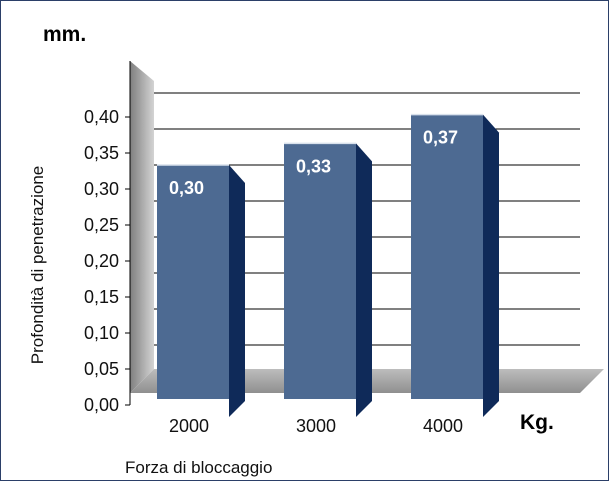  I want to click on y-tick-label: 0,25, so click(101, 225).